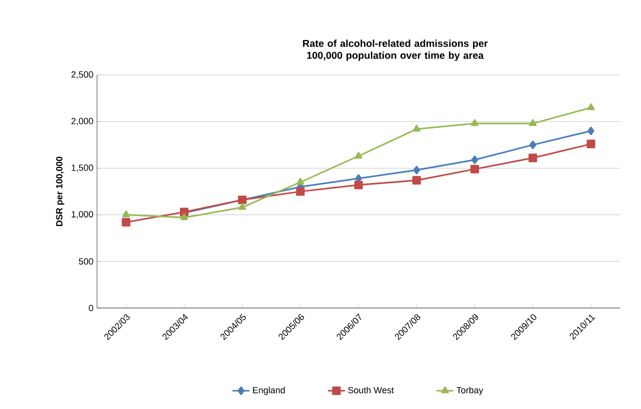  Describe the element at coordinates (82, 122) in the screenshot. I see `y-tick-label: 2,000` at that location.